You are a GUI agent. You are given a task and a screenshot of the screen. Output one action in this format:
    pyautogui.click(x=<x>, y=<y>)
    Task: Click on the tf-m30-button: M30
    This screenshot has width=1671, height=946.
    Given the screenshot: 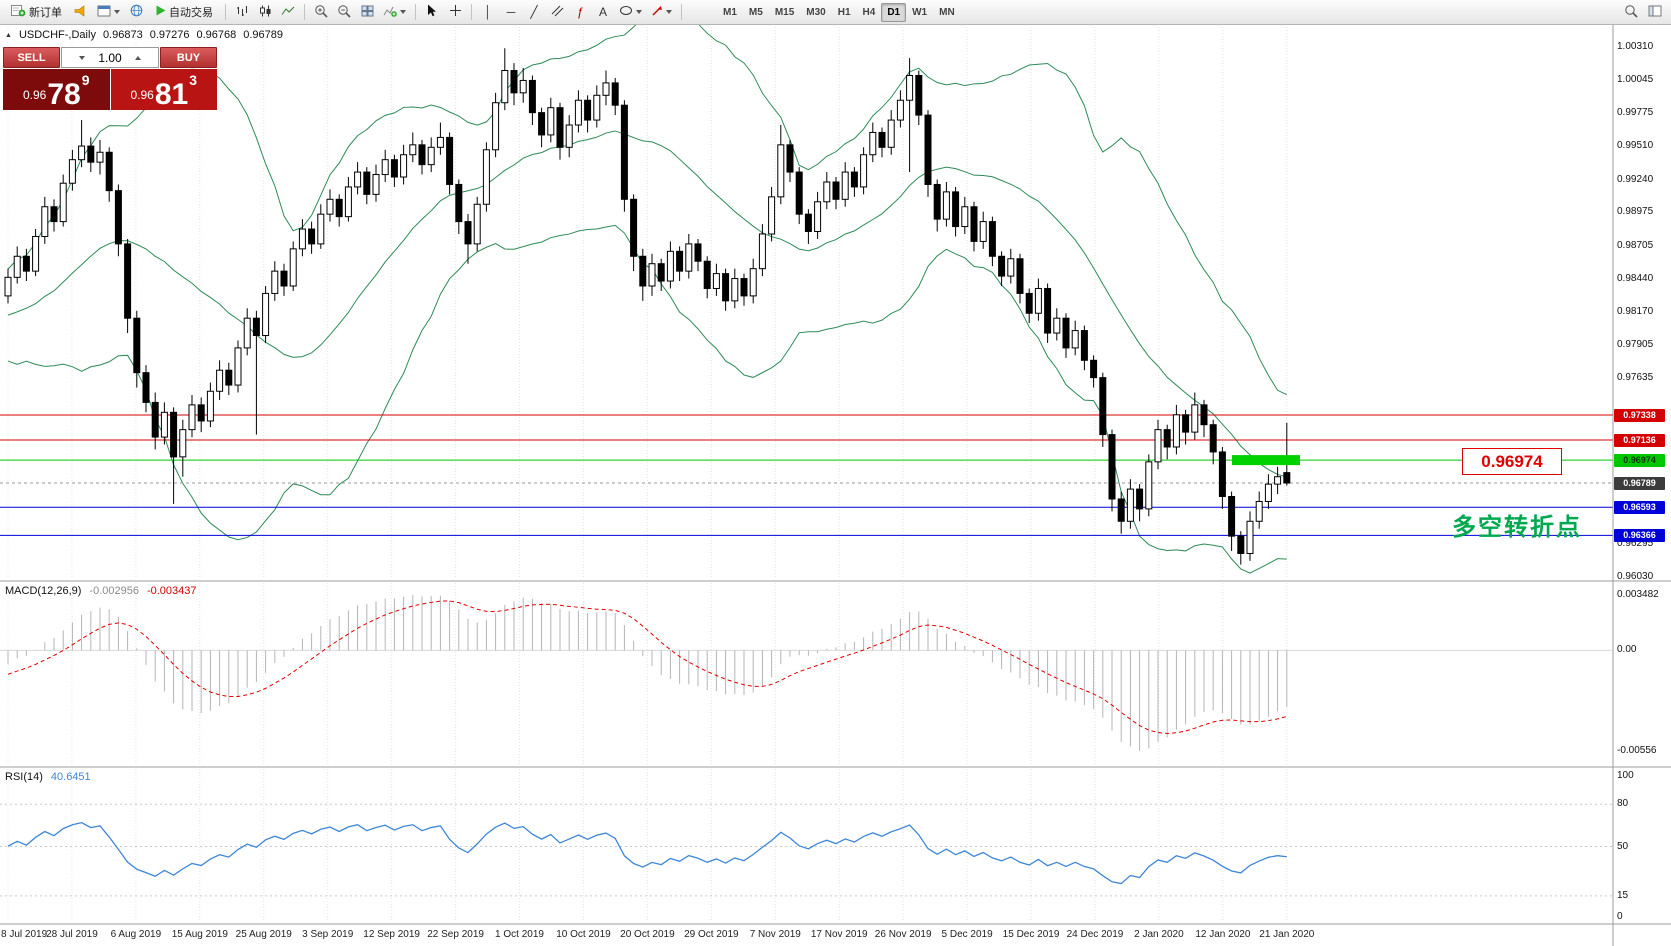 What is the action you would take?
    pyautogui.click(x=816, y=12)
    